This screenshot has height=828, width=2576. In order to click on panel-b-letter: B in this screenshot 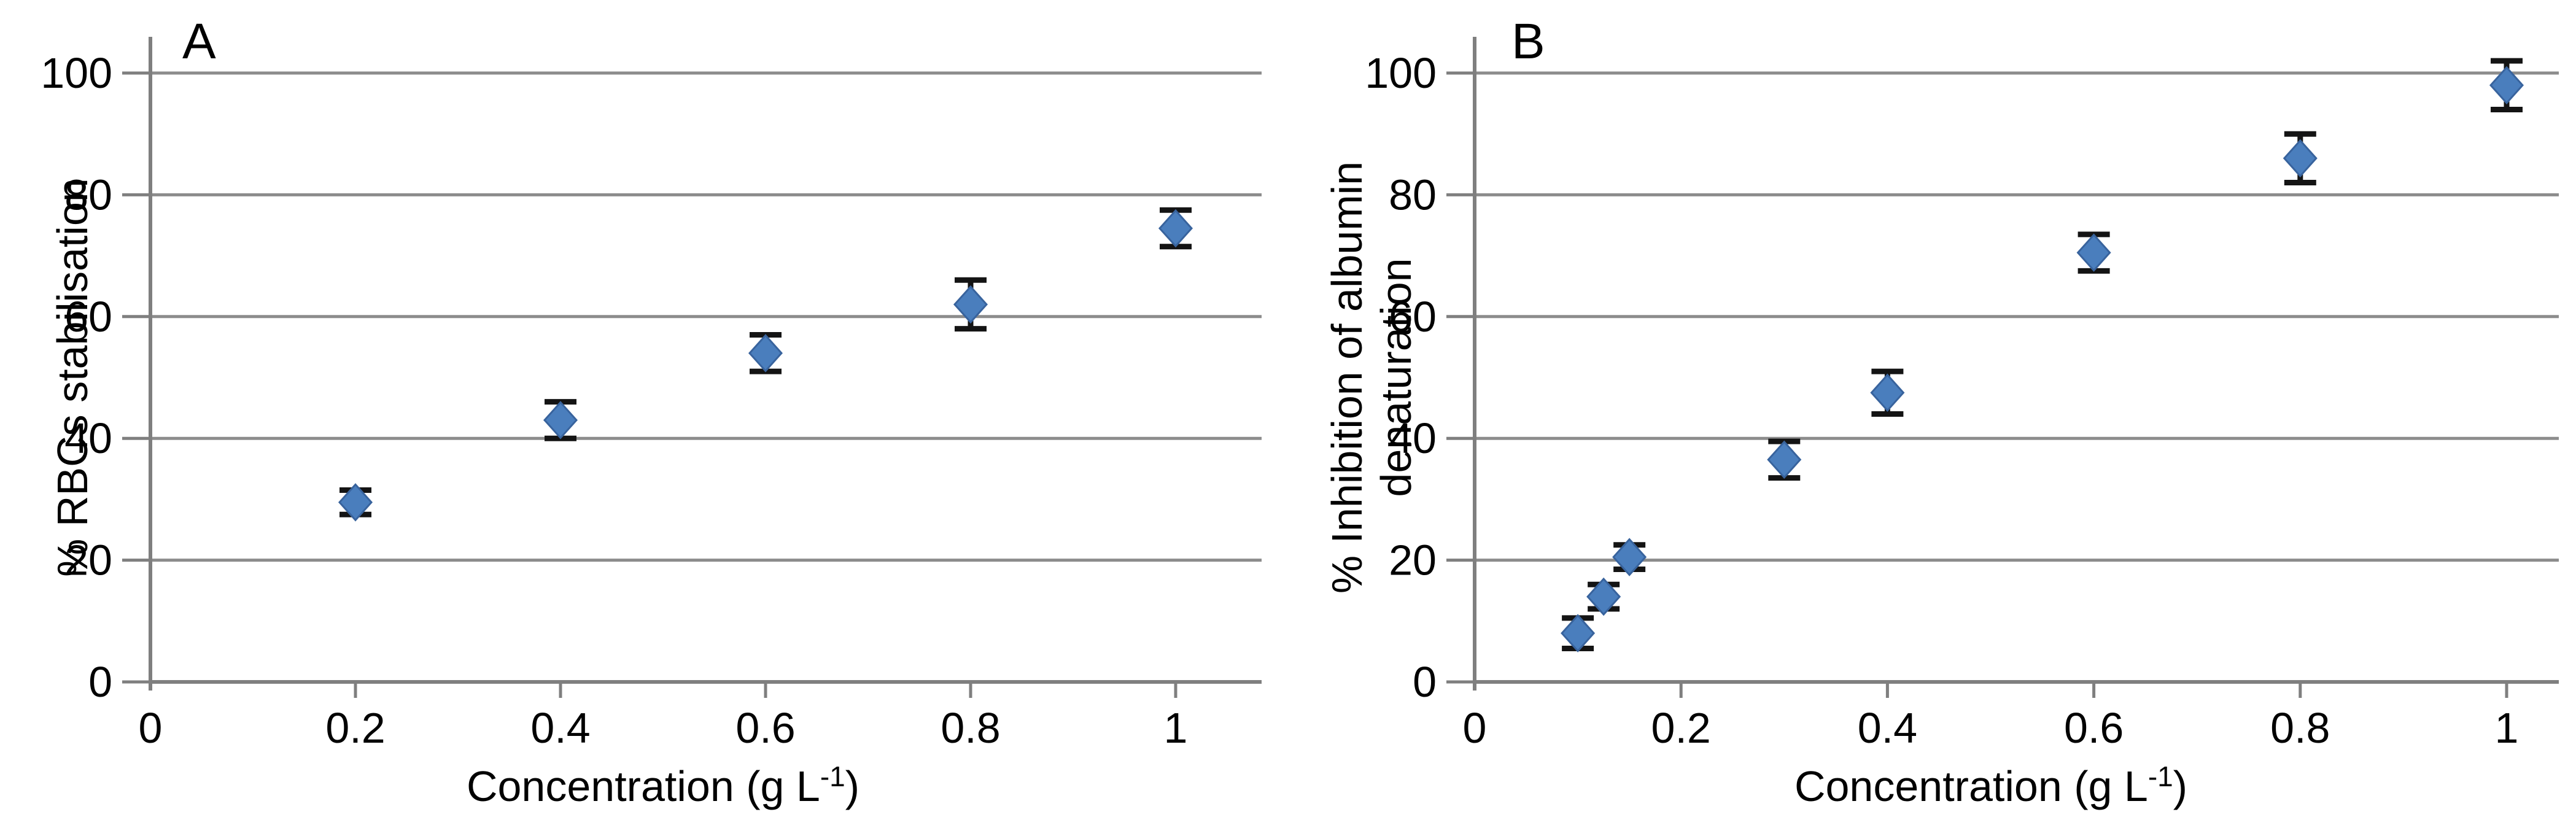, I will do `click(1528, 41)`.